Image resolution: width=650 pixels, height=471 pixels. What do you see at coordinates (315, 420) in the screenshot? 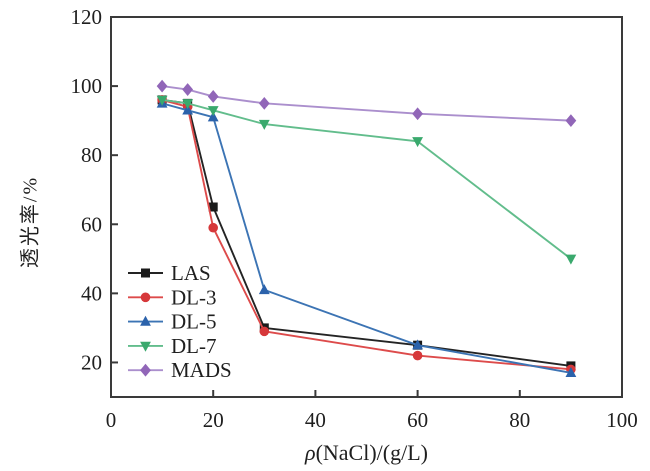
I see `x-tick-label: 40` at bounding box center [315, 420].